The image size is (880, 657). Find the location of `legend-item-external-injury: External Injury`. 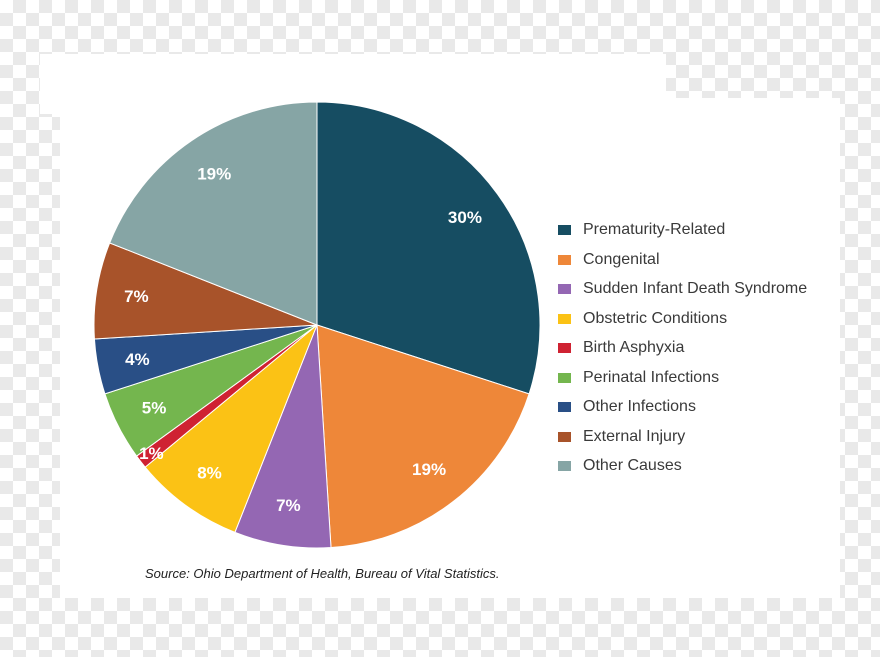

legend-item-external-injury: External Injury is located at coordinates (708, 440).